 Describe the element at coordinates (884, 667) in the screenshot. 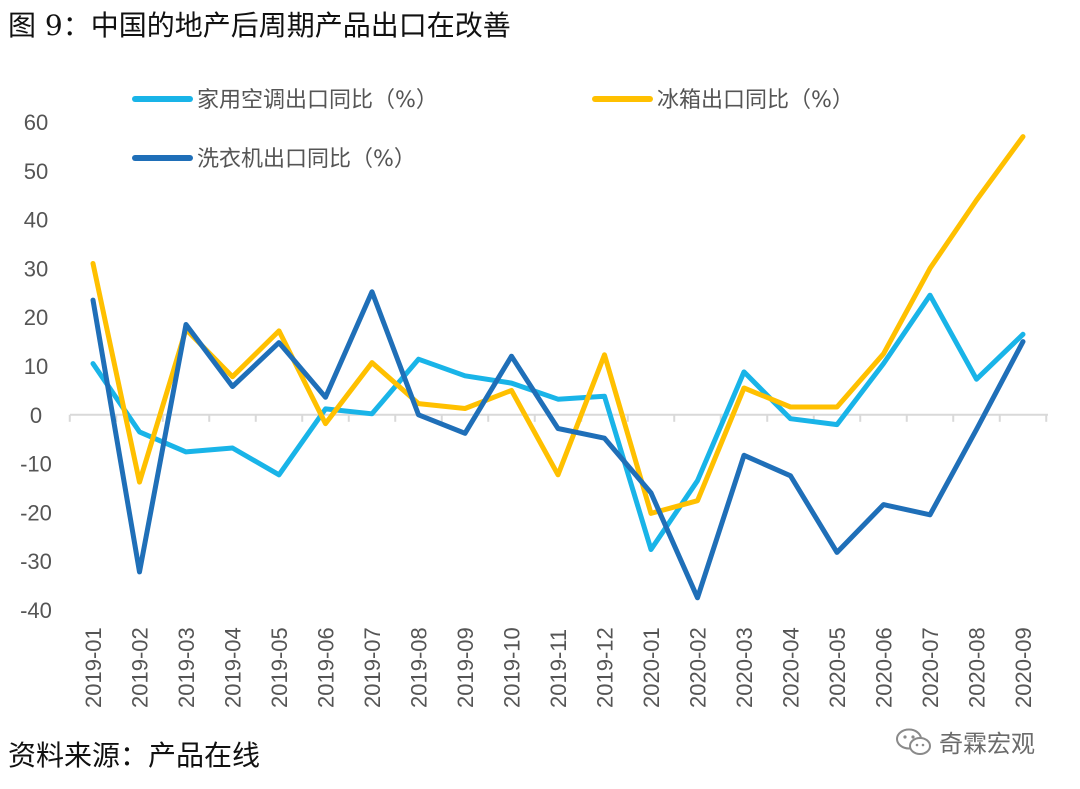

I see `x-tick-label: 2020-06` at that location.